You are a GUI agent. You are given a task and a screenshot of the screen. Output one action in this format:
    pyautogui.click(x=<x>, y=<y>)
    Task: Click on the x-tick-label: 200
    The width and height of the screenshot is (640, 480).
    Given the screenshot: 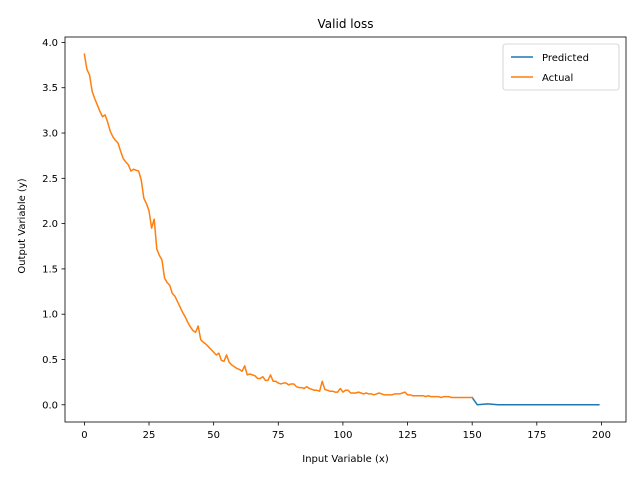 What is the action you would take?
    pyautogui.click(x=601, y=435)
    